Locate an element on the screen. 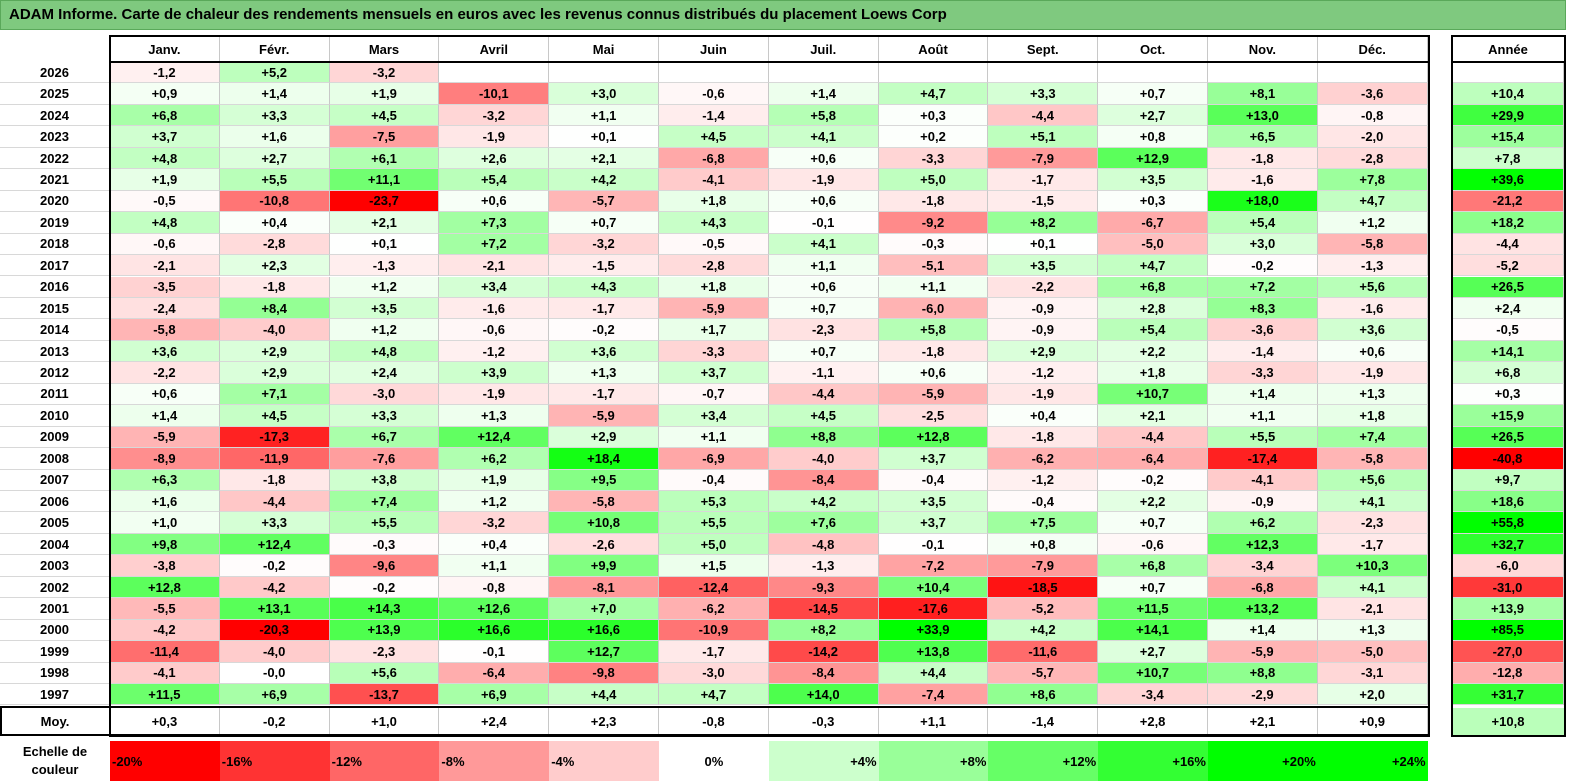 The width and height of the screenshot is (1570, 783). annual-cell: -0,5 is located at coordinates (1508, 330).